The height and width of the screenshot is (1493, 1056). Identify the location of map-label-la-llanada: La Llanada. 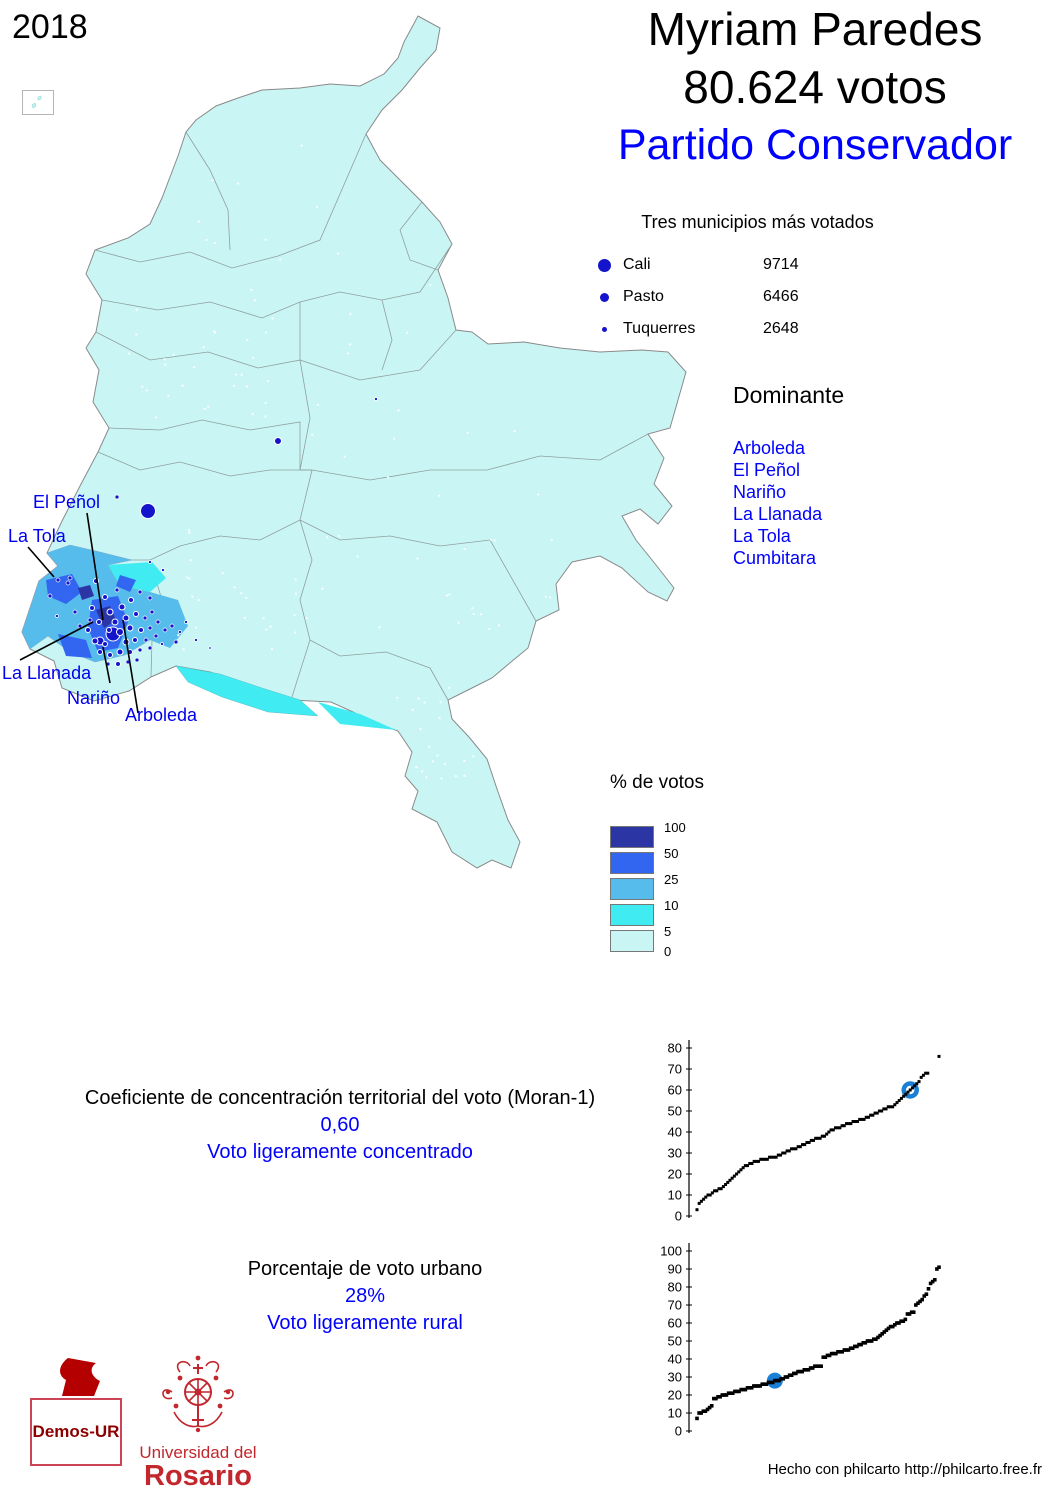
(47, 673).